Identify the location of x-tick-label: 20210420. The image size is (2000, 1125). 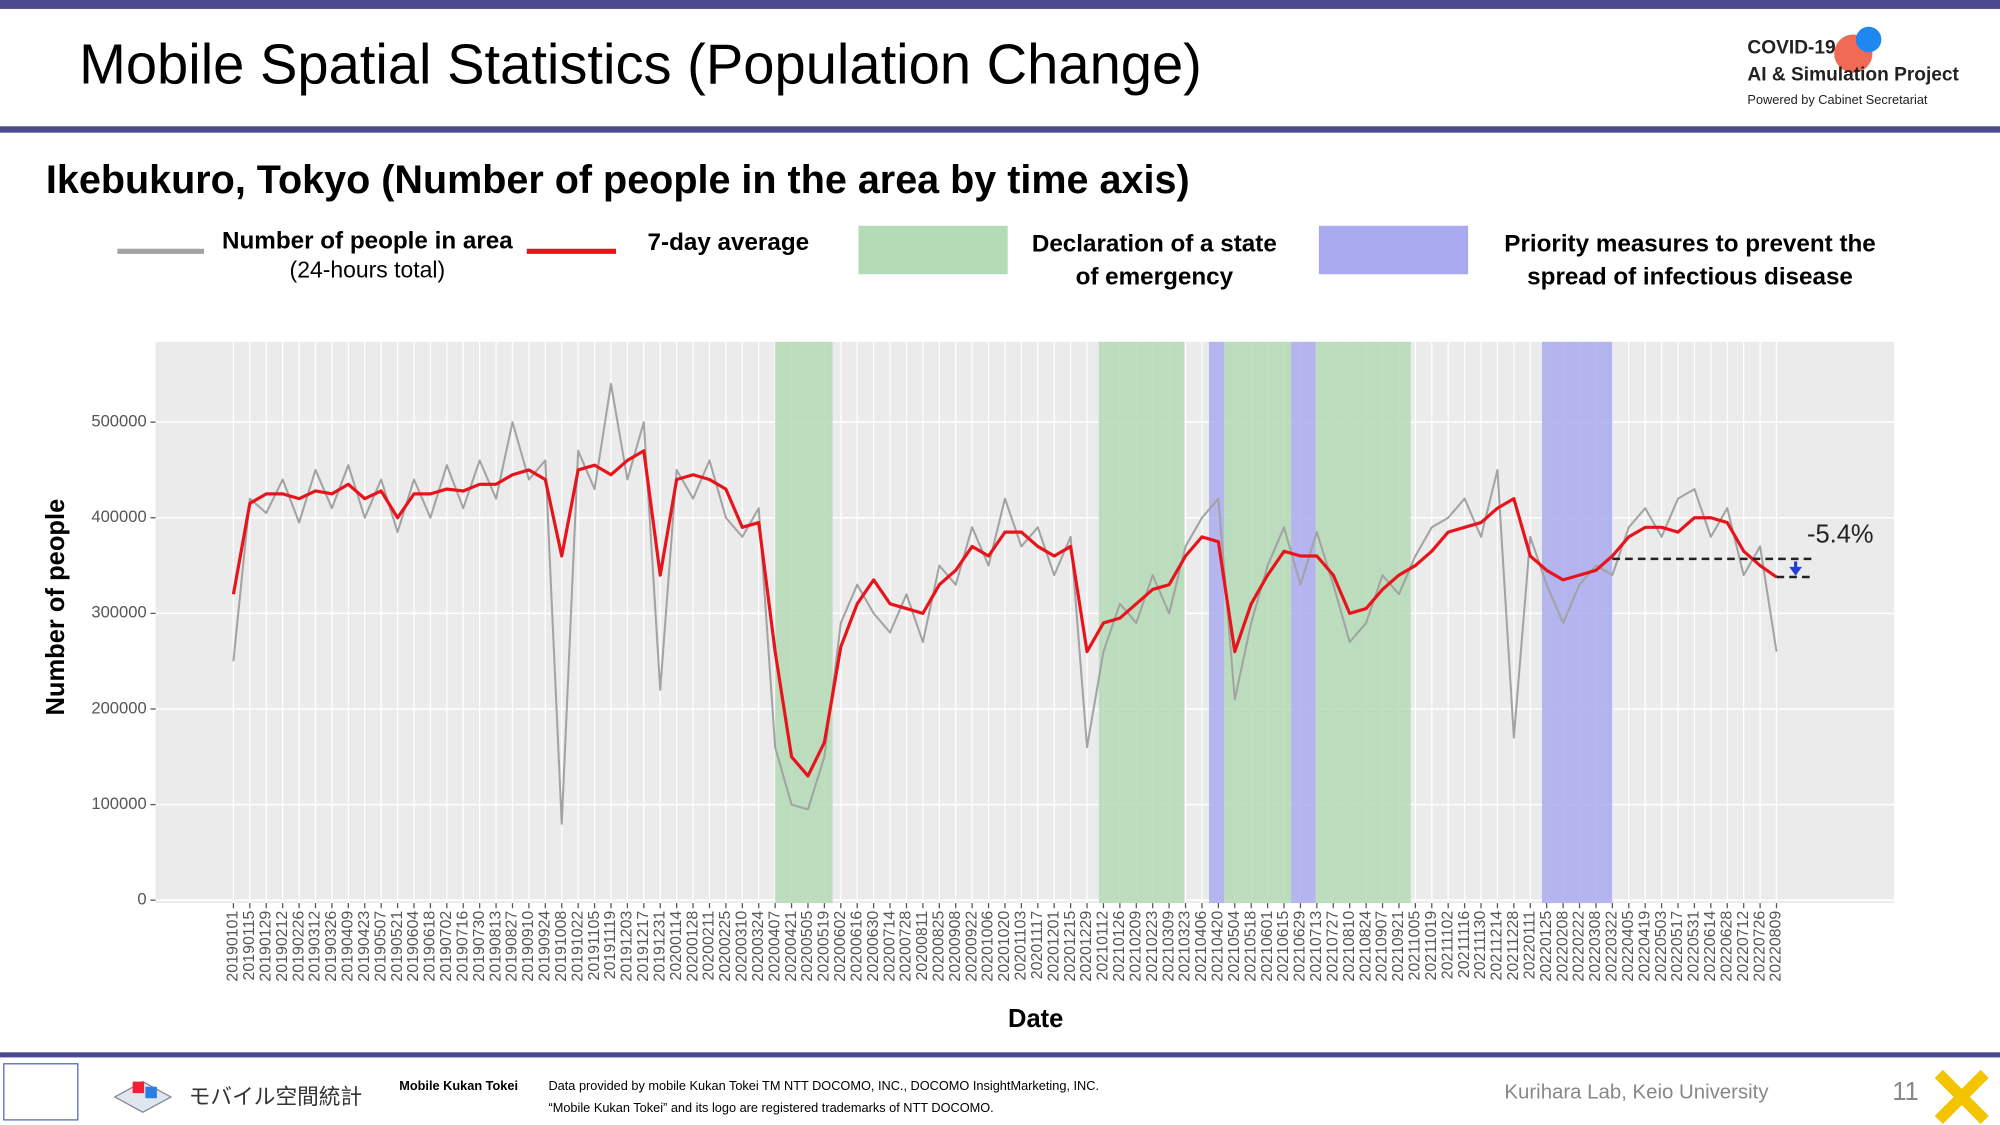
(1218, 946).